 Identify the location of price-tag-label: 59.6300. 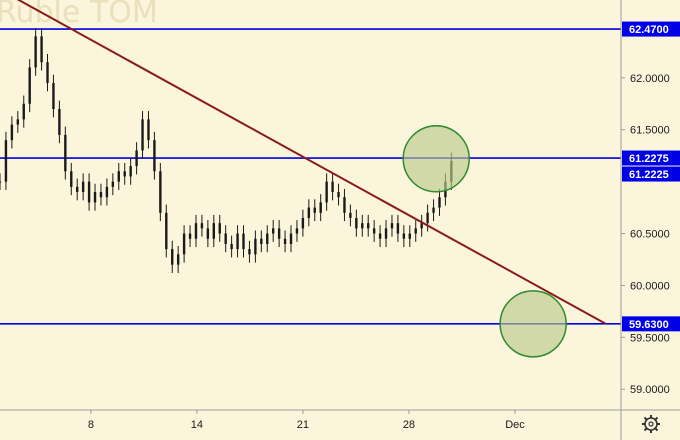
(649, 325).